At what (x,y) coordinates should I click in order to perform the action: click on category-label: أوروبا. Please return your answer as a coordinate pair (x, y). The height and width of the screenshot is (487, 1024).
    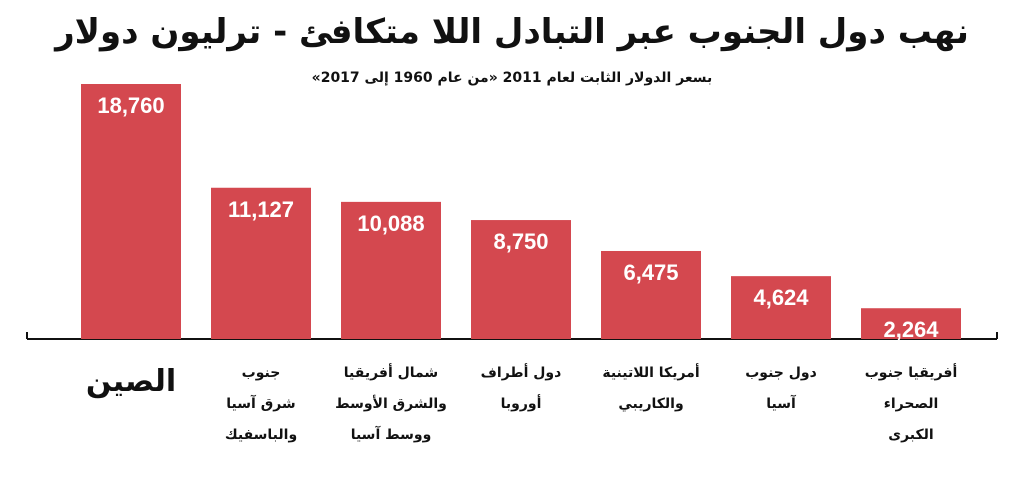
    Looking at the image, I should click on (521, 403).